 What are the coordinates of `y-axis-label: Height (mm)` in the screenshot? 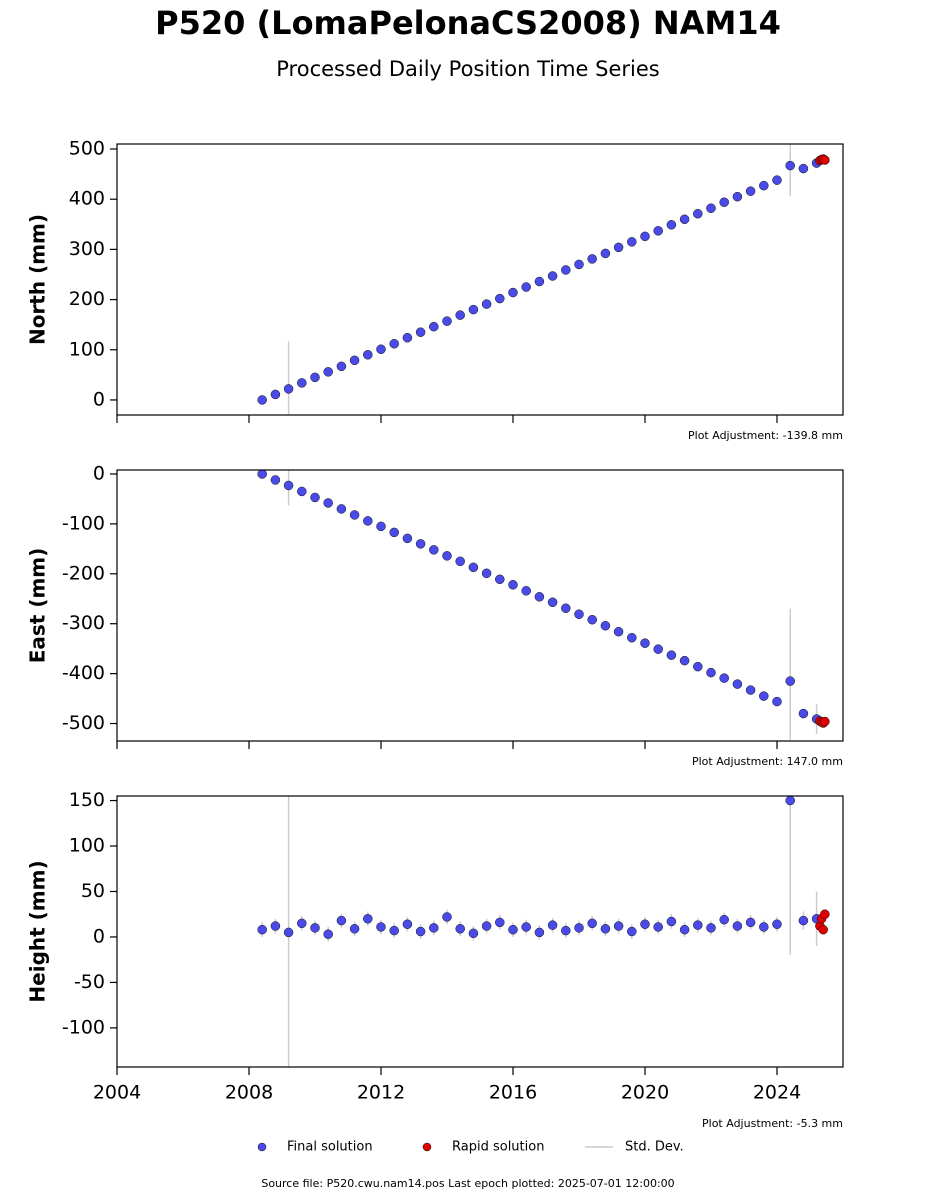 It's located at (38, 931).